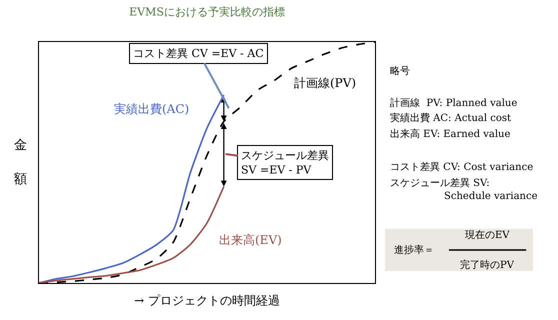  Describe the element at coordinates (207, 12) in the screenshot. I see `chart-title: EVMSにおける予実比較の指標` at that location.